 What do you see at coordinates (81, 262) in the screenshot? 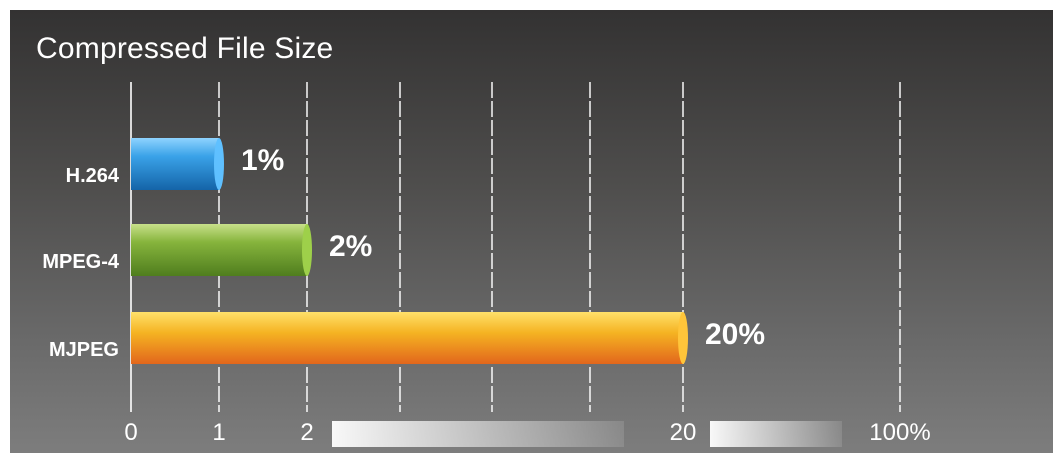
I see `category-label: MPEG-4` at bounding box center [81, 262].